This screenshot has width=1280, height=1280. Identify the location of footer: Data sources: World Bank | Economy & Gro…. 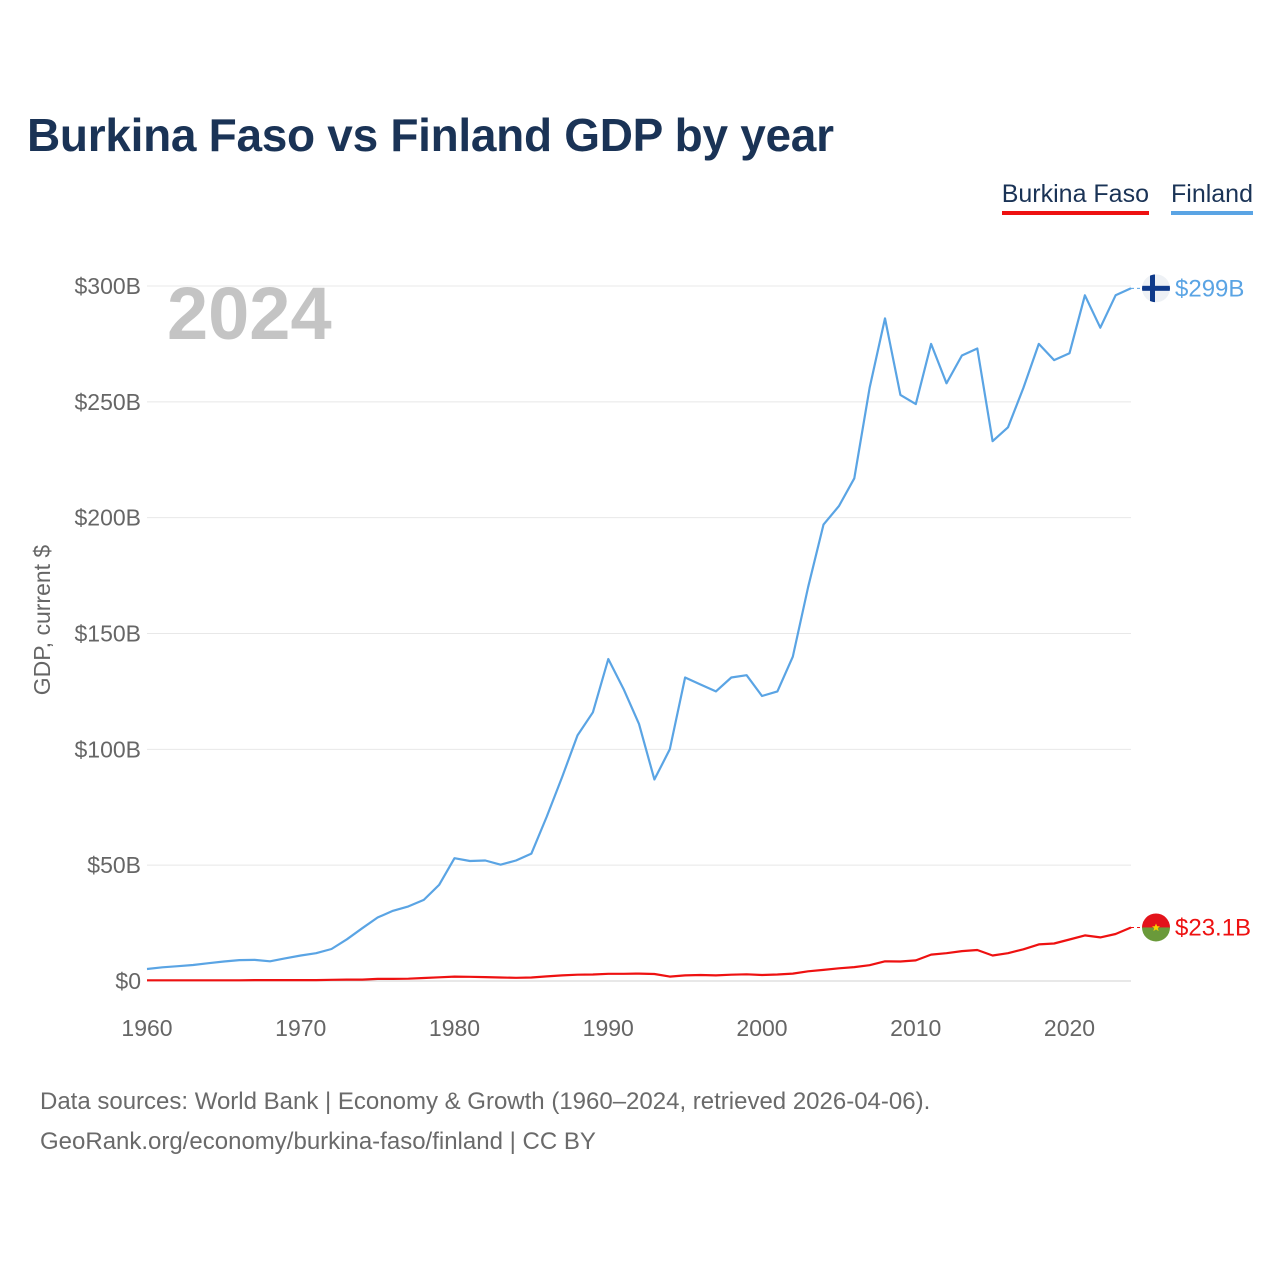
(485, 1122).